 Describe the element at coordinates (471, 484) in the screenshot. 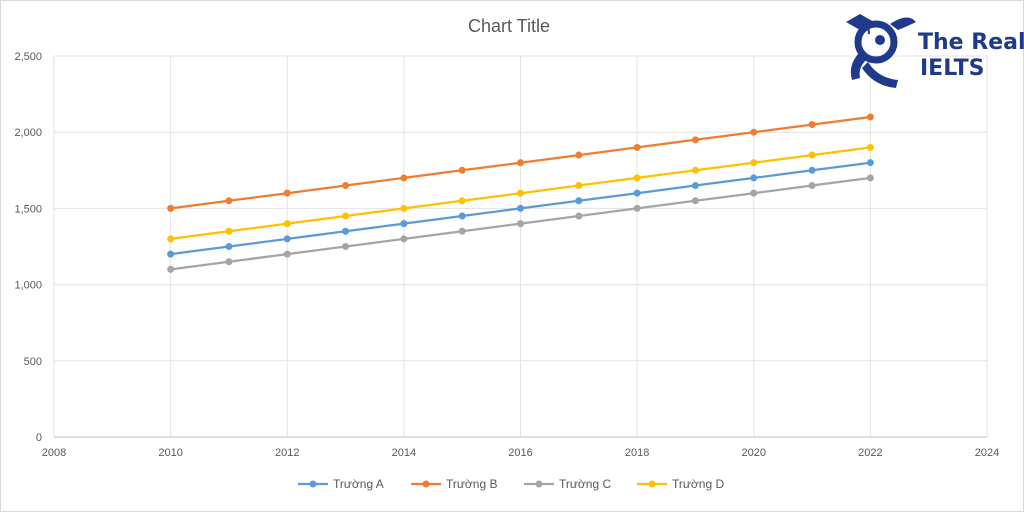

I see `legend-label: Trường B` at that location.